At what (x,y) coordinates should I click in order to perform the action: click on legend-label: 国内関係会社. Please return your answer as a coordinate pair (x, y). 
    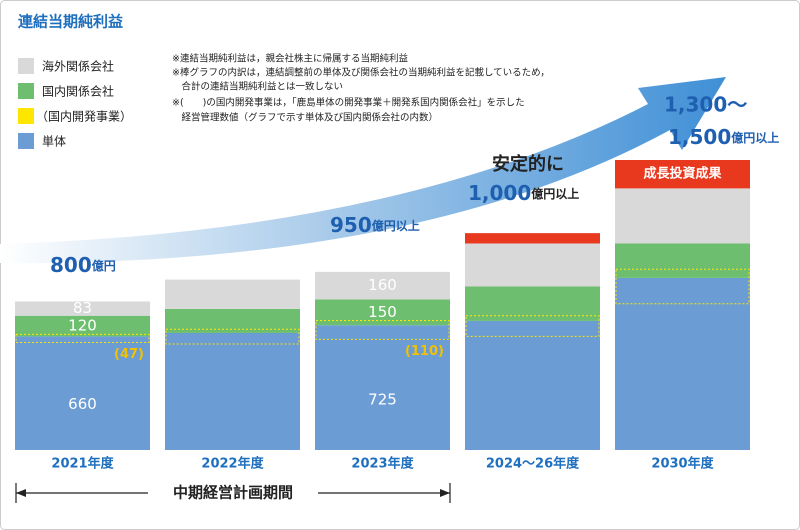
    Looking at the image, I should click on (78, 91).